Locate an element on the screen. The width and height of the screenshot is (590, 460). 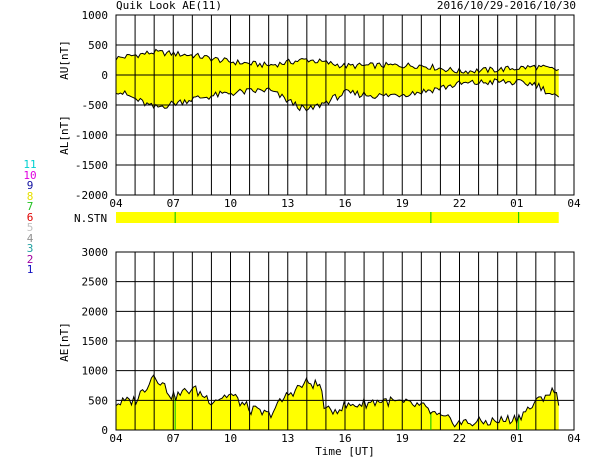
station-legend-item: 10 is located at coordinates (30, 175).